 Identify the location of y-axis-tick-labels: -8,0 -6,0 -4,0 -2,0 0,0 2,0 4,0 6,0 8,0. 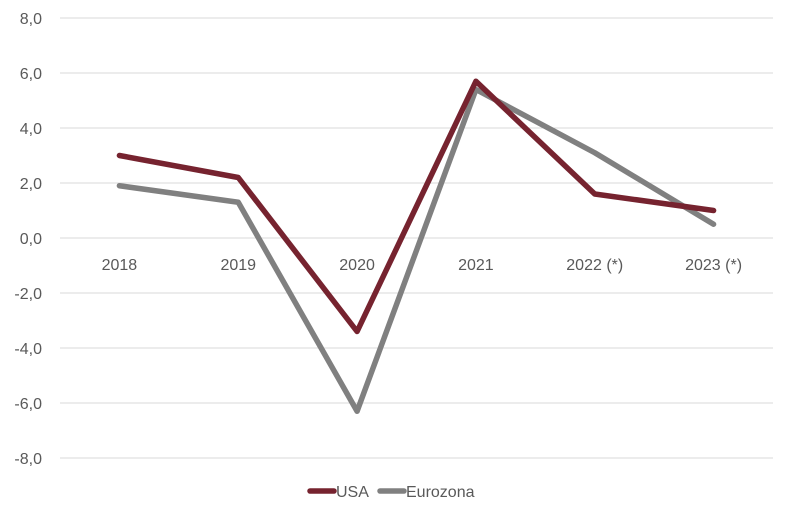
(28, 239).